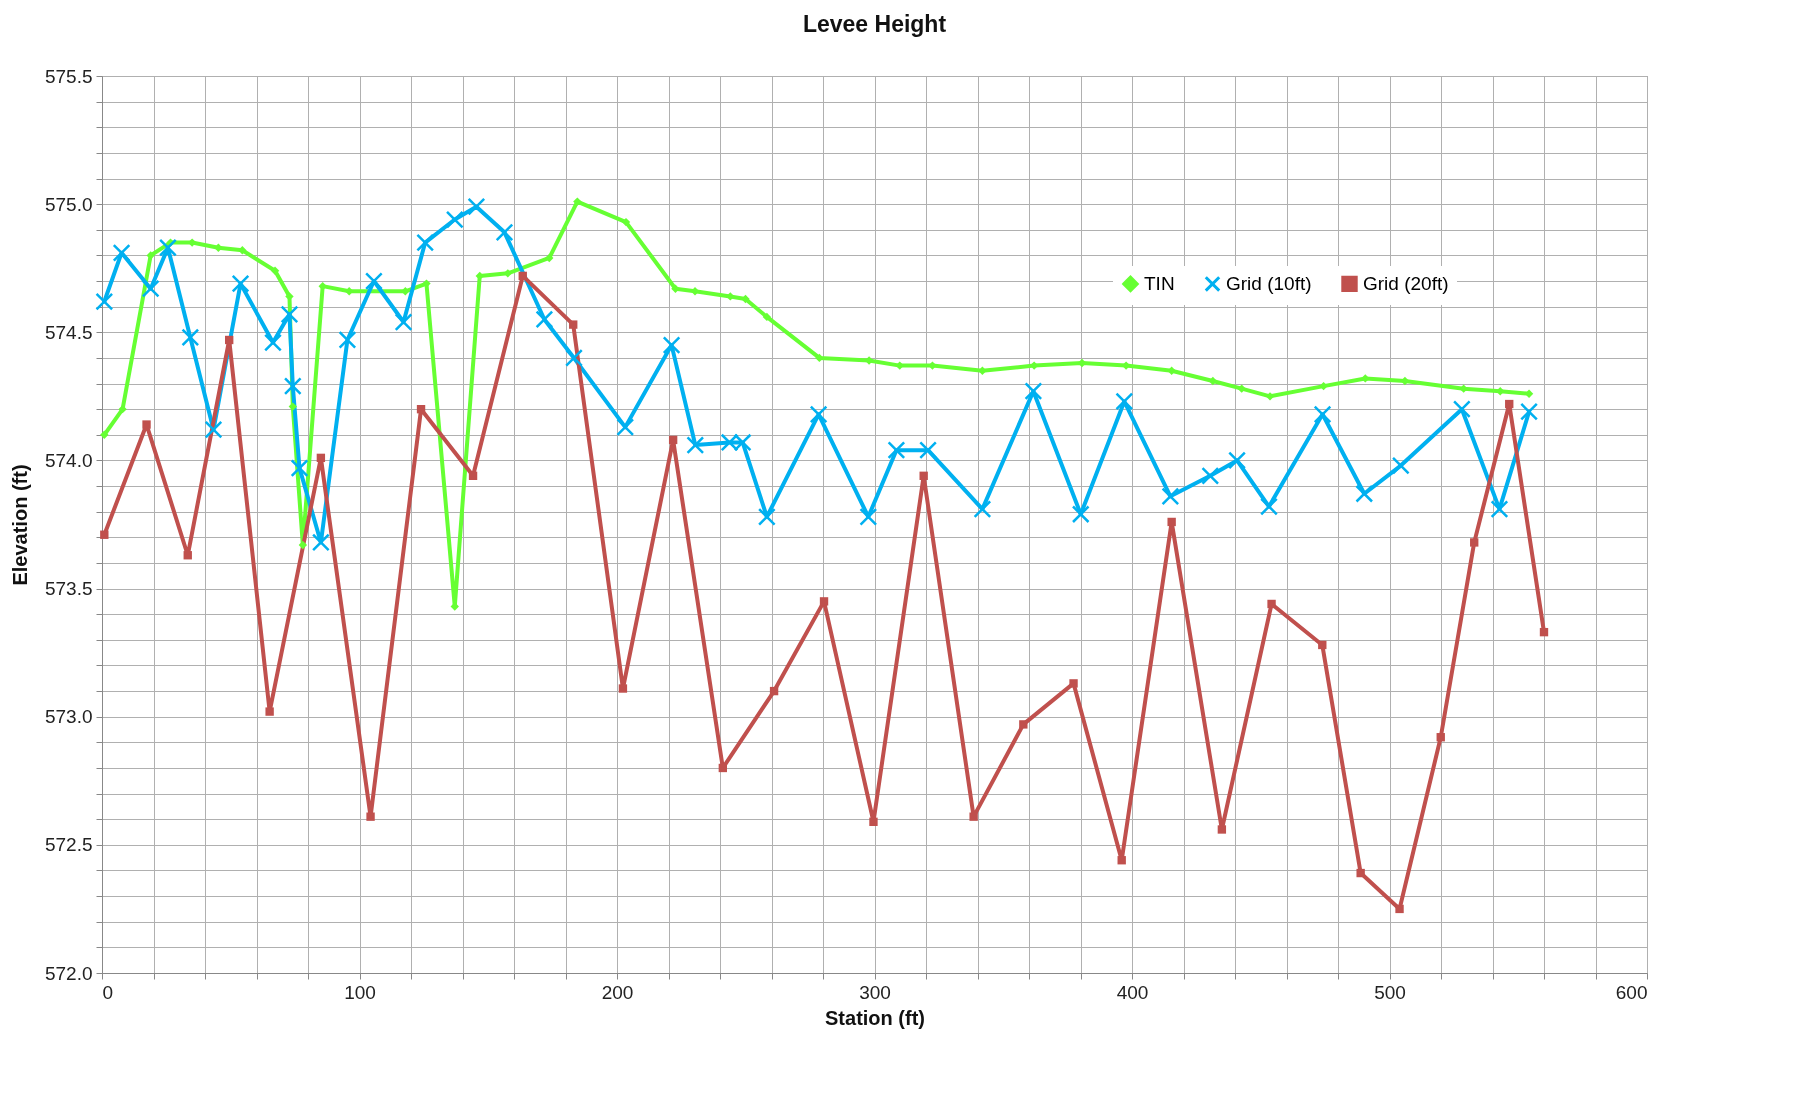 The height and width of the screenshot is (1102, 1793). I want to click on legend-label: Grid (10ft), so click(1269, 283).